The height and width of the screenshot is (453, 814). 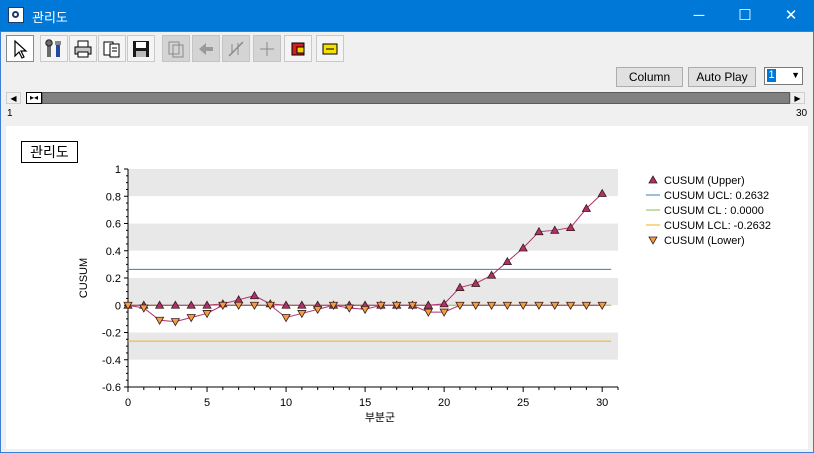 I want to click on y-tick-label: 0.6, so click(x=113, y=225).